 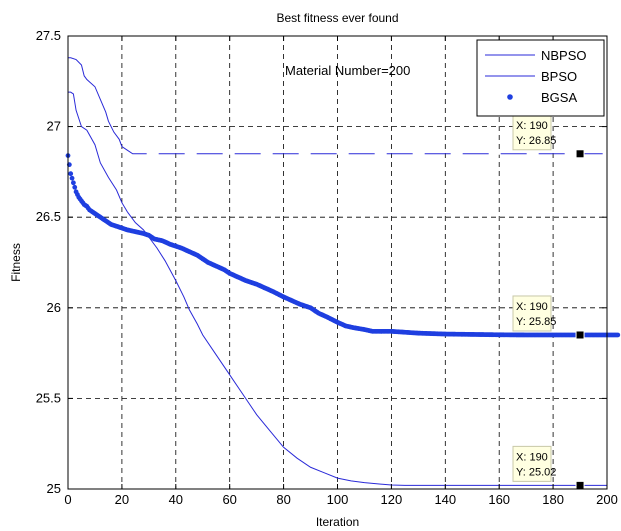 I want to click on x-tick-label: 140, so click(x=445, y=499).